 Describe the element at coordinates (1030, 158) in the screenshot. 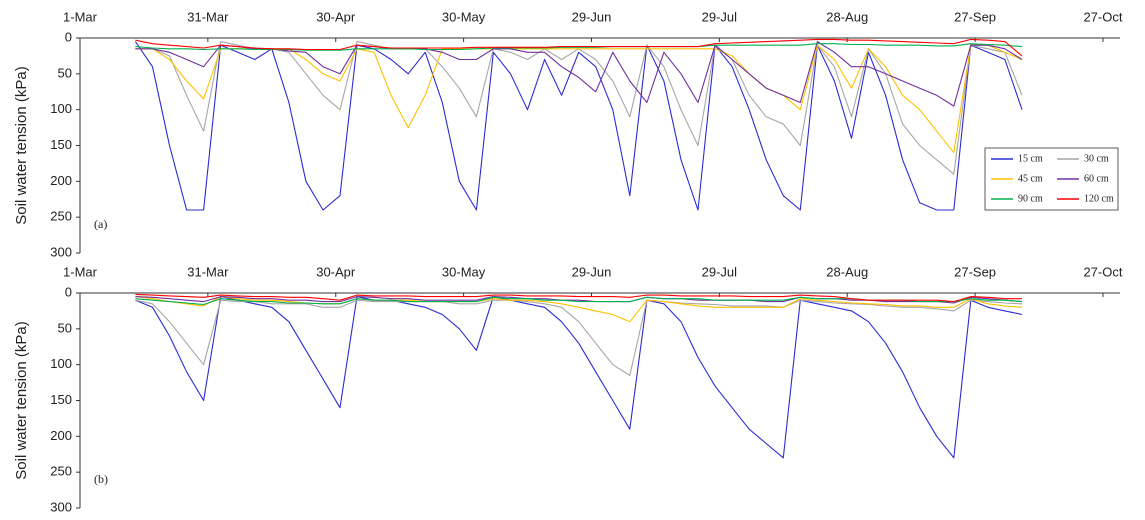

I see `legend-label: 15 cm` at that location.